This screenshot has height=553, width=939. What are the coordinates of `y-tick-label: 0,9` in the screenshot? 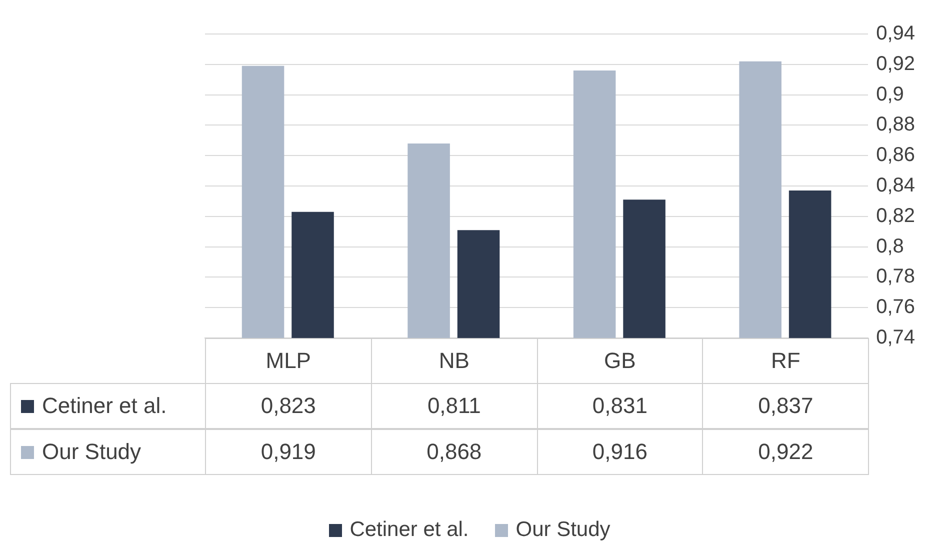 It's located at (890, 94).